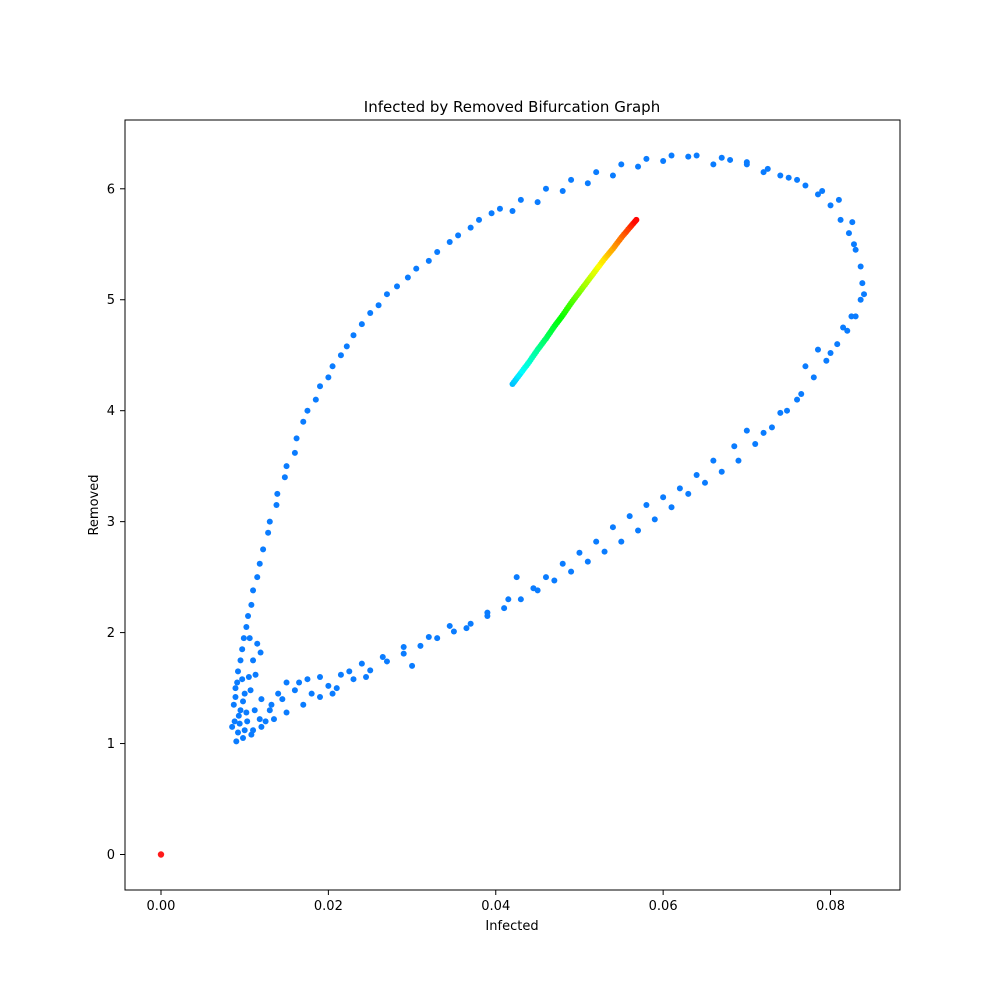 The height and width of the screenshot is (1000, 1000). Describe the element at coordinates (111, 744) in the screenshot. I see `y-tick-label: 1` at that location.